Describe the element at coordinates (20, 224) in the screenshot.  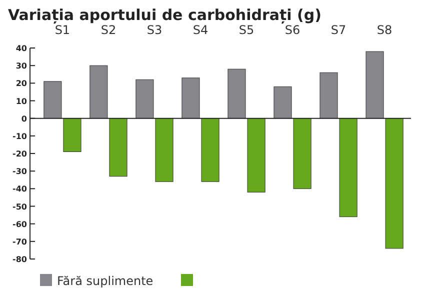
I see `y-tick-label: -60` at that location.